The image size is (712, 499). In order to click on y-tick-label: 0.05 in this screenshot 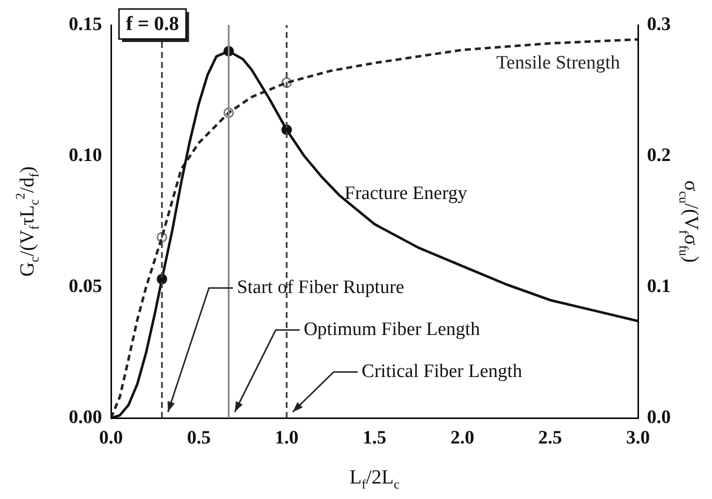, I will do `click(85, 286)`.